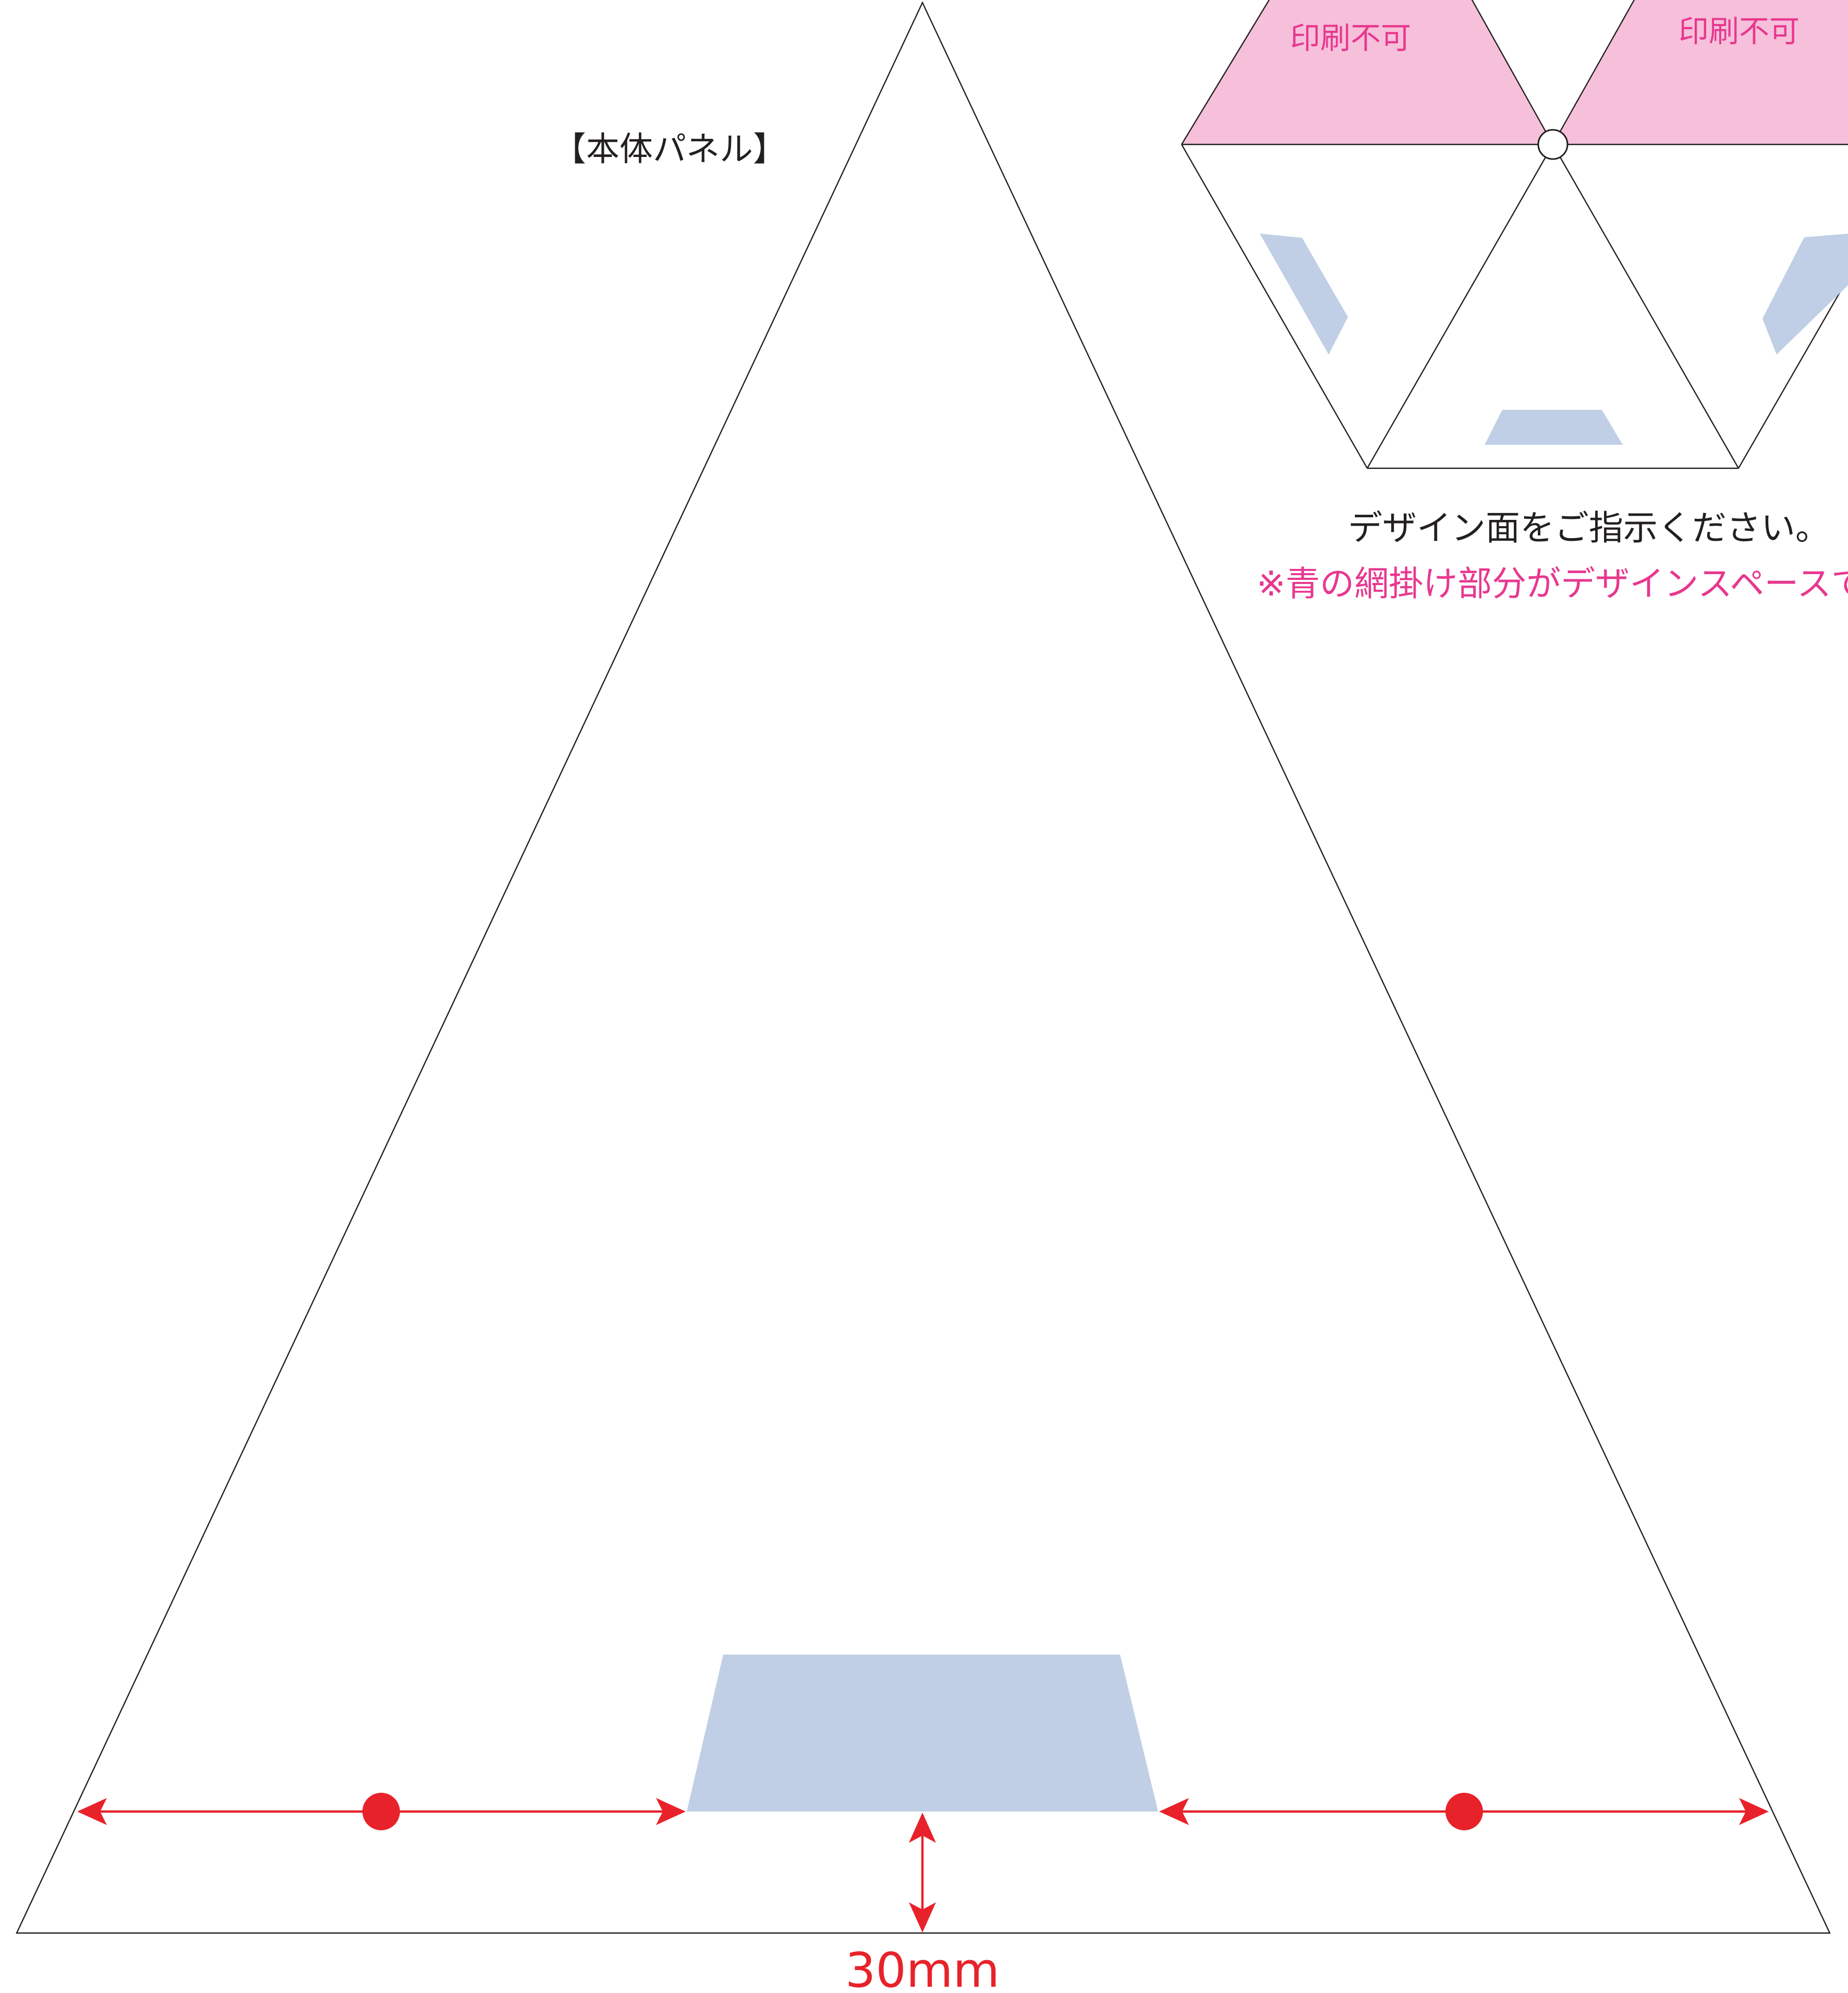  I want to click on left-dimension-dot, so click(381, 1811).